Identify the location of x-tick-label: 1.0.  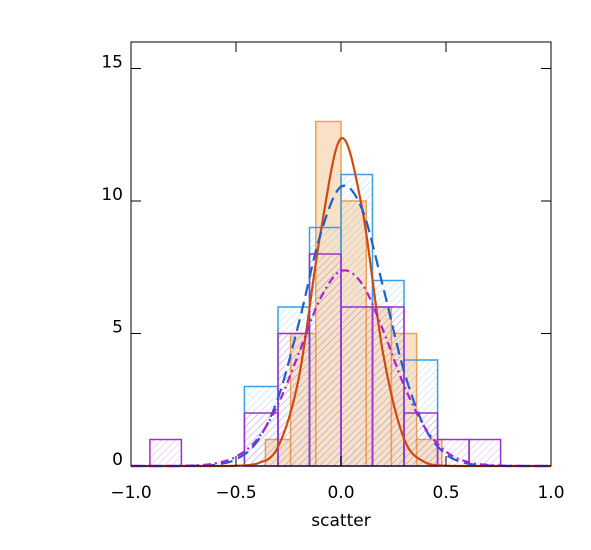
(550, 493).